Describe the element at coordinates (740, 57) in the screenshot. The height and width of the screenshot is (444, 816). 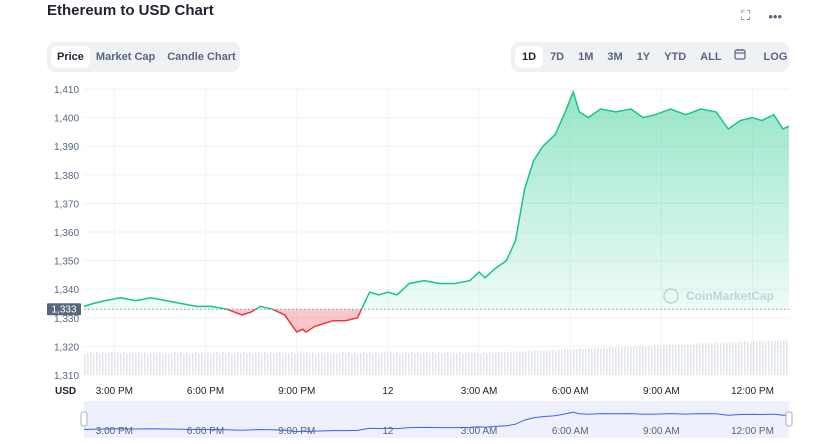
I see `calendar-icon` at that location.